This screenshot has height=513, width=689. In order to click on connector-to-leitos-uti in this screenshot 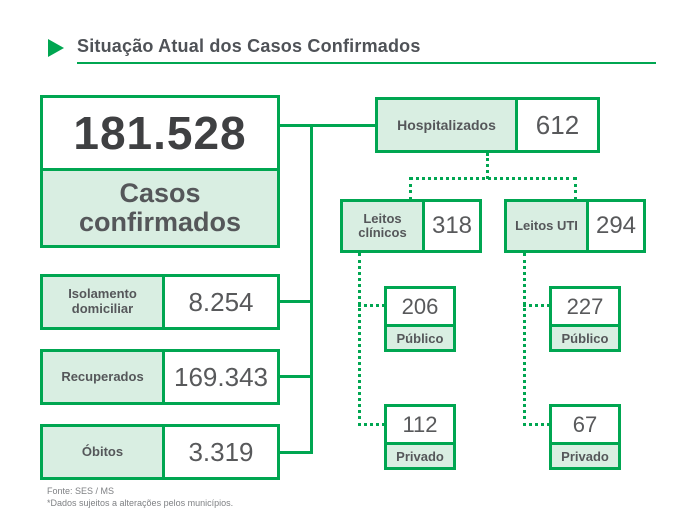, I will do `click(575, 188)`.